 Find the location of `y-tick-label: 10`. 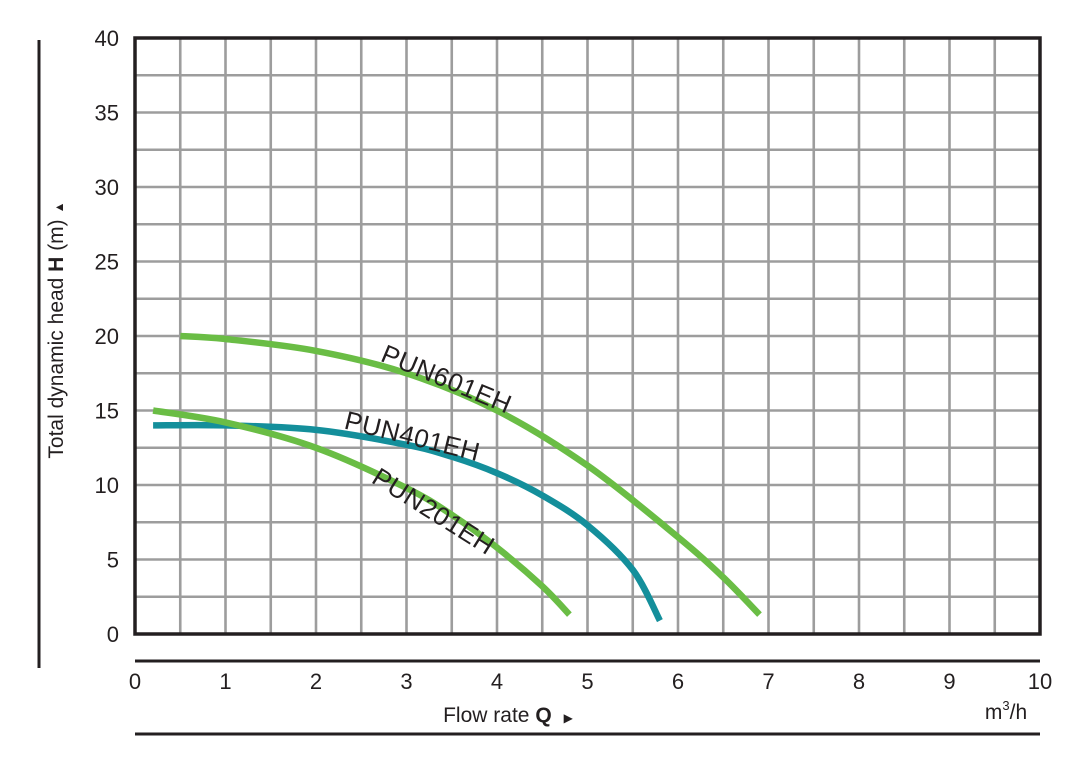

y-tick-label: 10 is located at coordinates (107, 485).